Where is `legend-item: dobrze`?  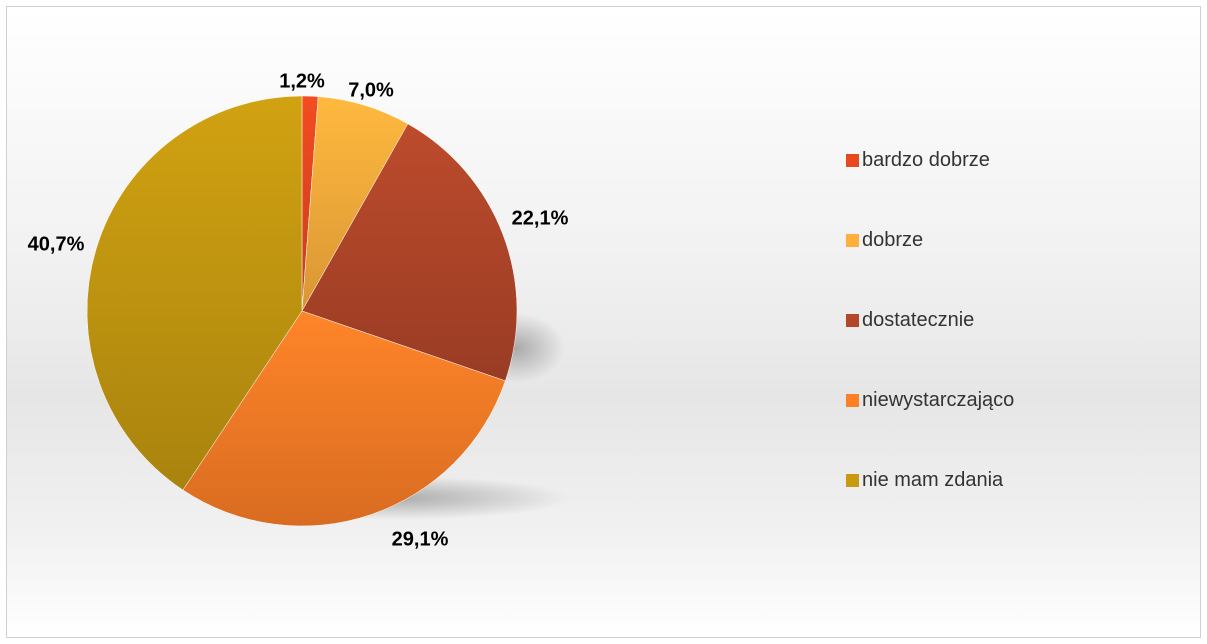
legend-item: dobrze is located at coordinates (884, 240).